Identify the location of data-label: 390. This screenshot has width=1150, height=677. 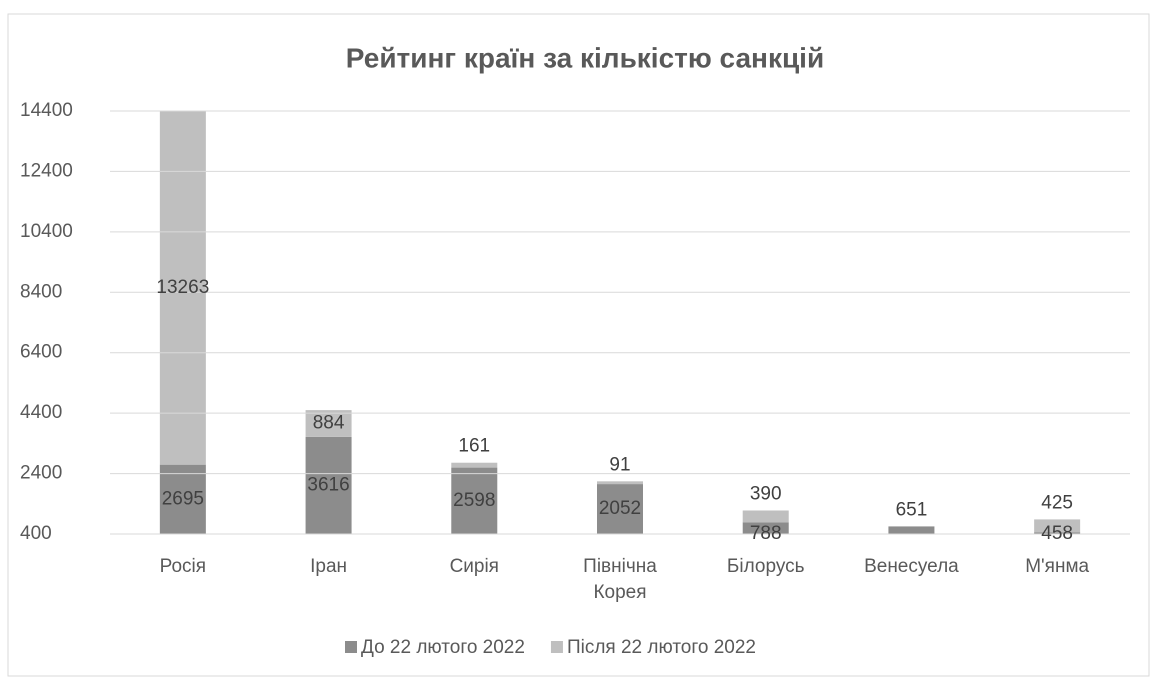
(766, 494).